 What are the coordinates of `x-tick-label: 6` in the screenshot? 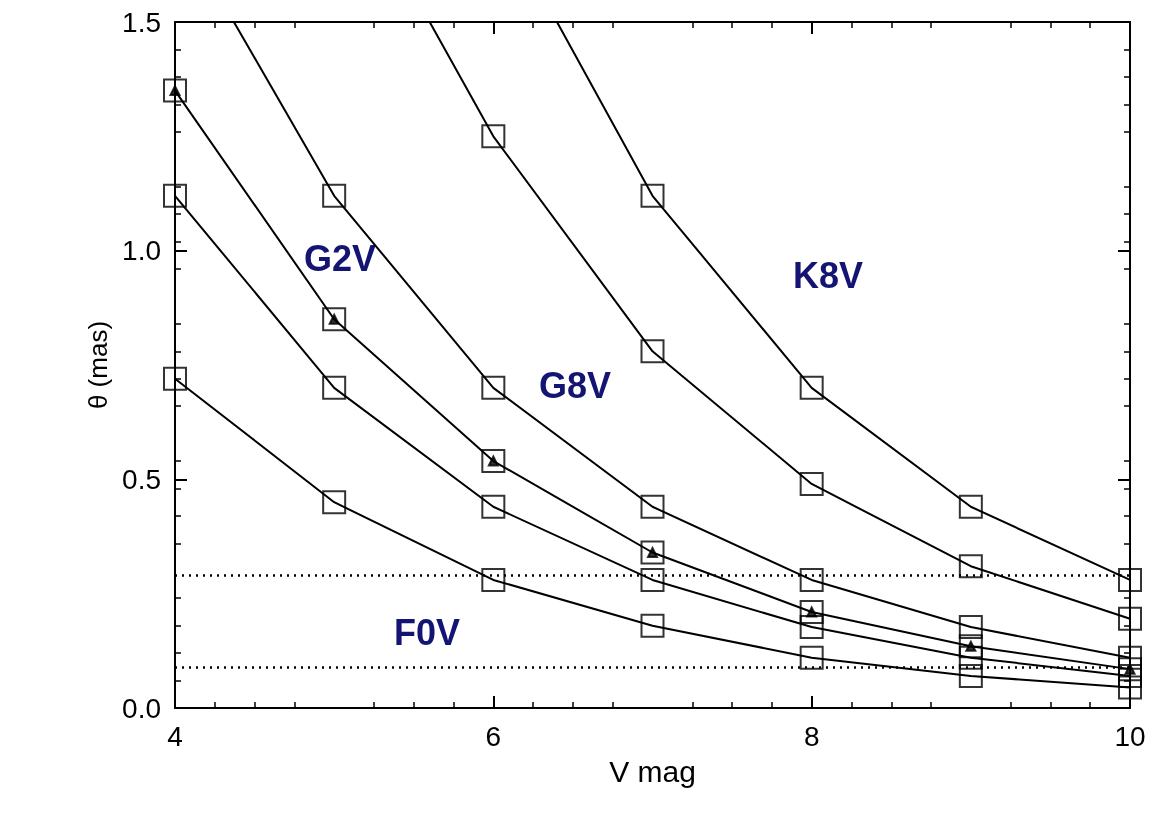 It's located at (493, 736).